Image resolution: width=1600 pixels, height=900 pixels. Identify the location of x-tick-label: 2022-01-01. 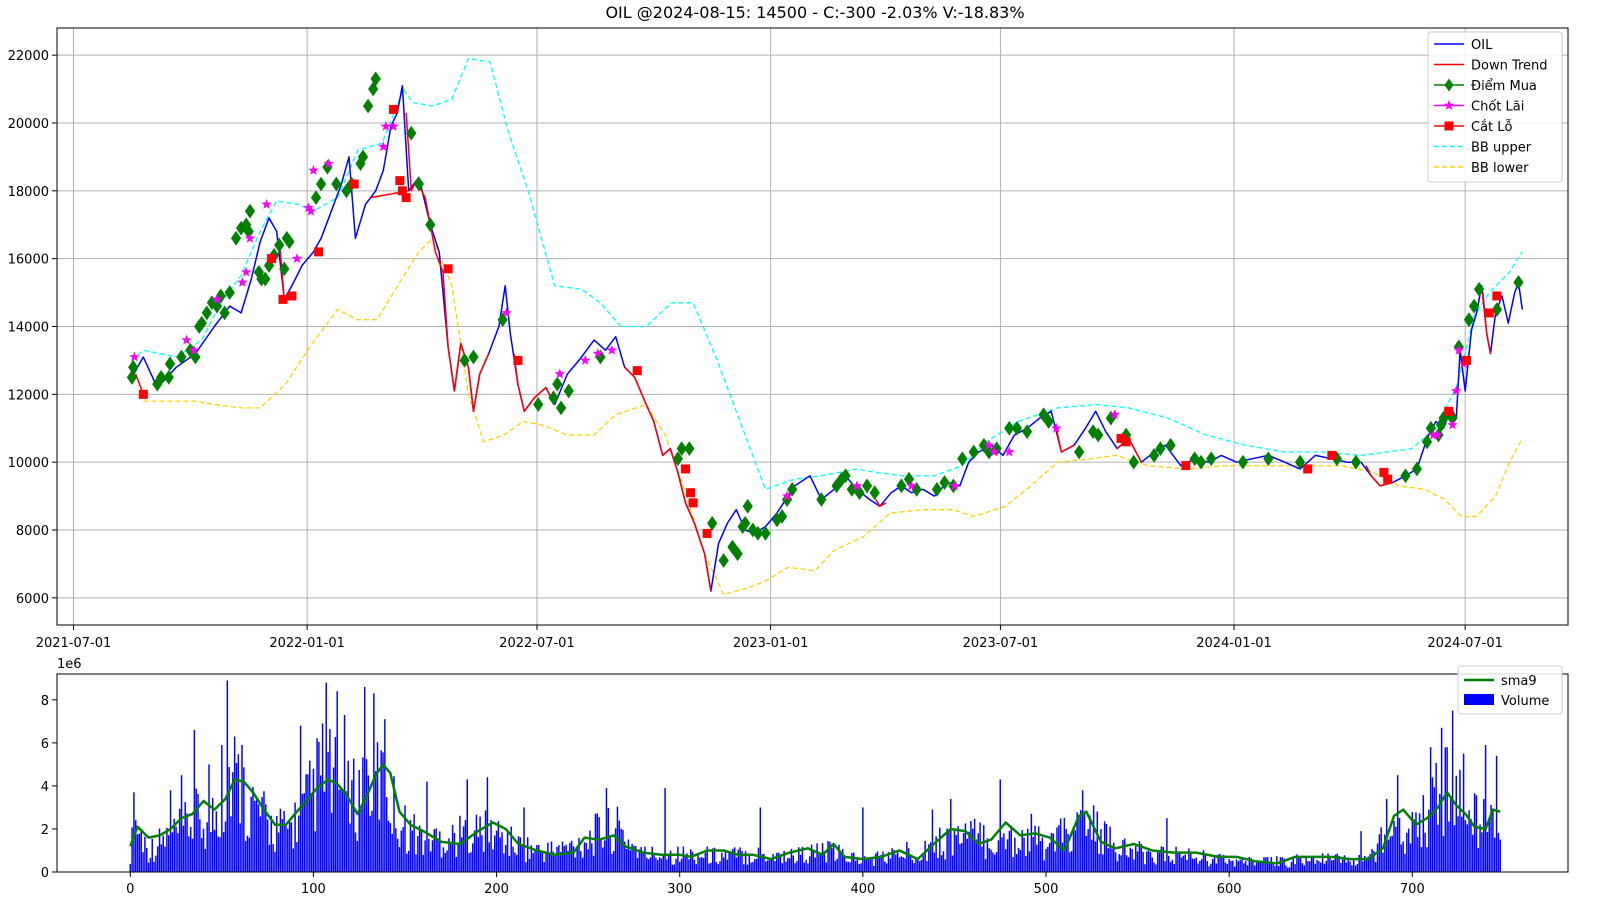
(307, 643).